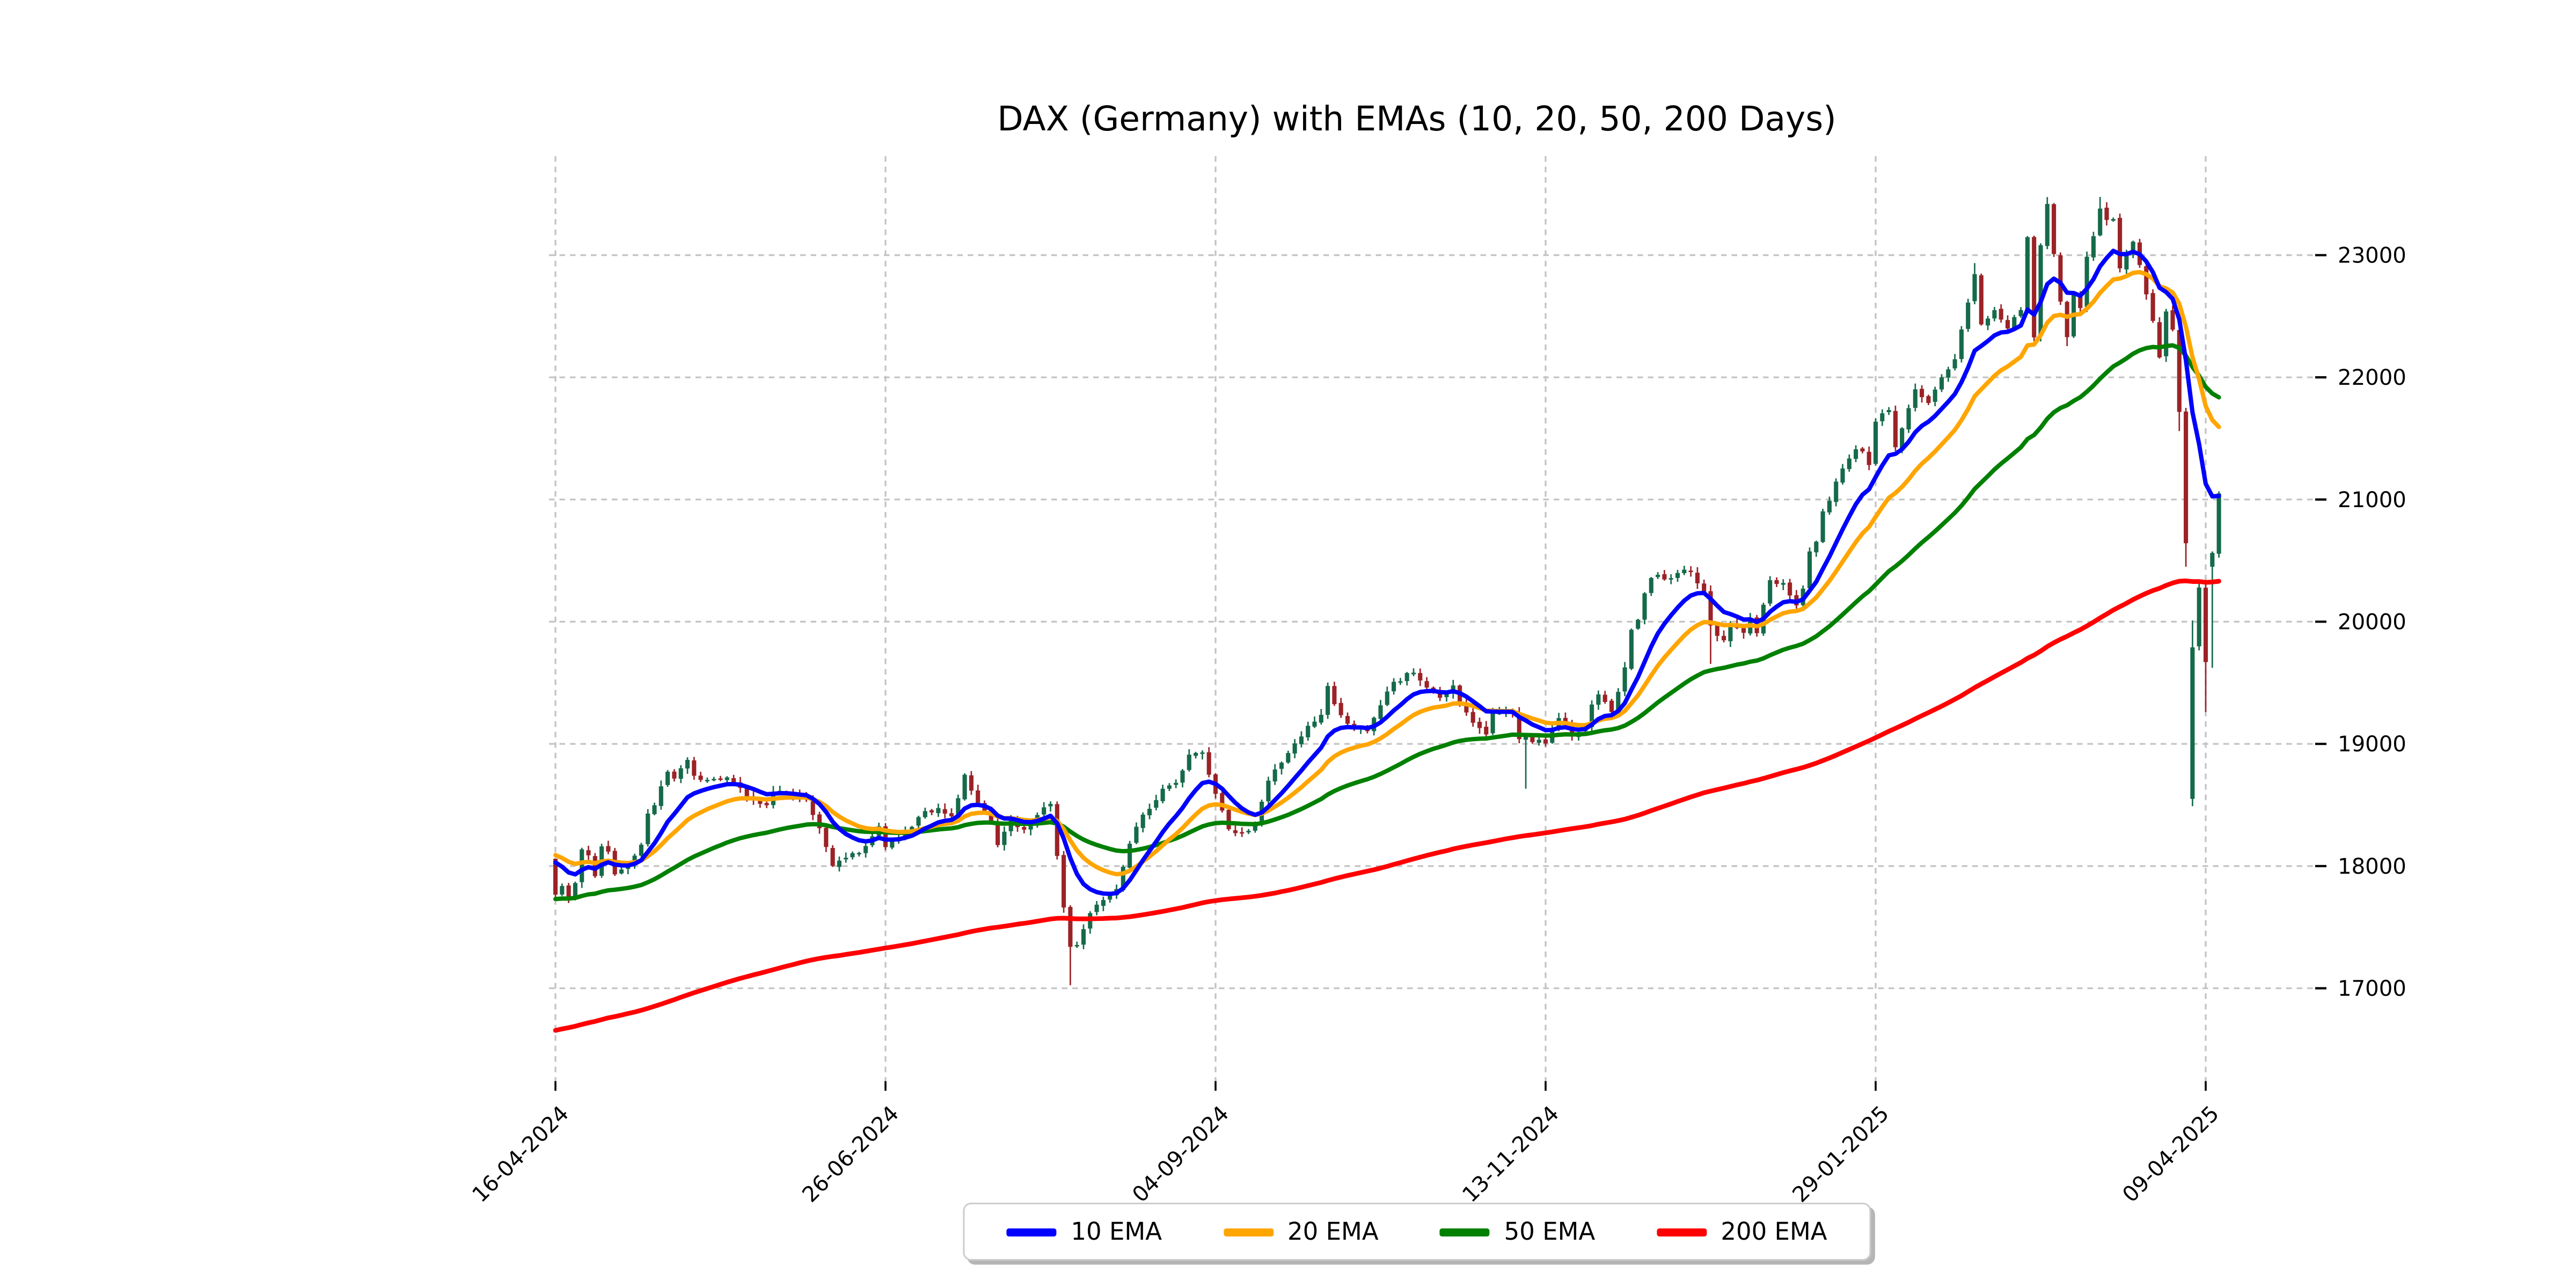 This screenshot has height=1288, width=2576. What do you see at coordinates (2372, 622) in the screenshot?
I see `y-axis-tick-label: 20000` at bounding box center [2372, 622].